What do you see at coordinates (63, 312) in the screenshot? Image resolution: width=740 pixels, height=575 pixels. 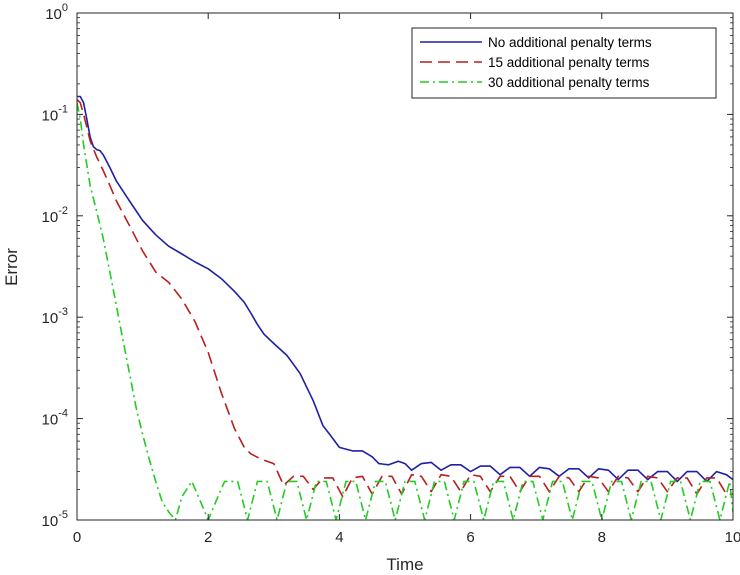 I see `y-tick-exponent: -3` at bounding box center [63, 312].